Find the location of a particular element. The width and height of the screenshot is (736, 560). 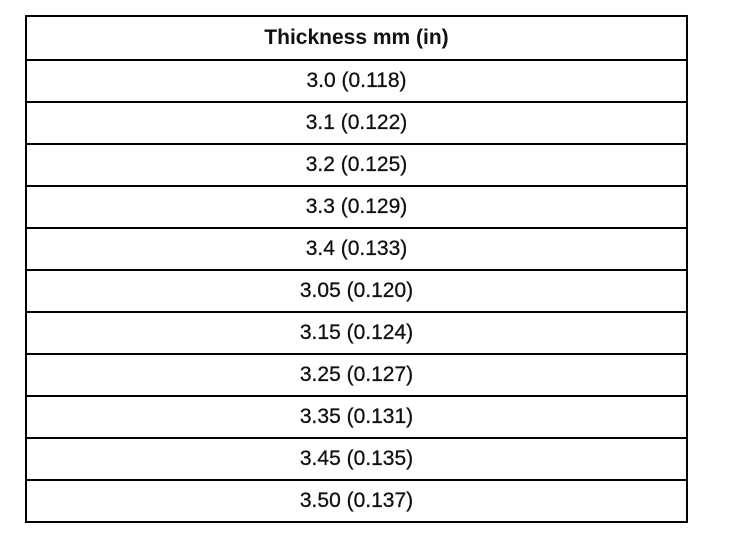

table-cell: 3.35 (0.131) is located at coordinates (356, 417).